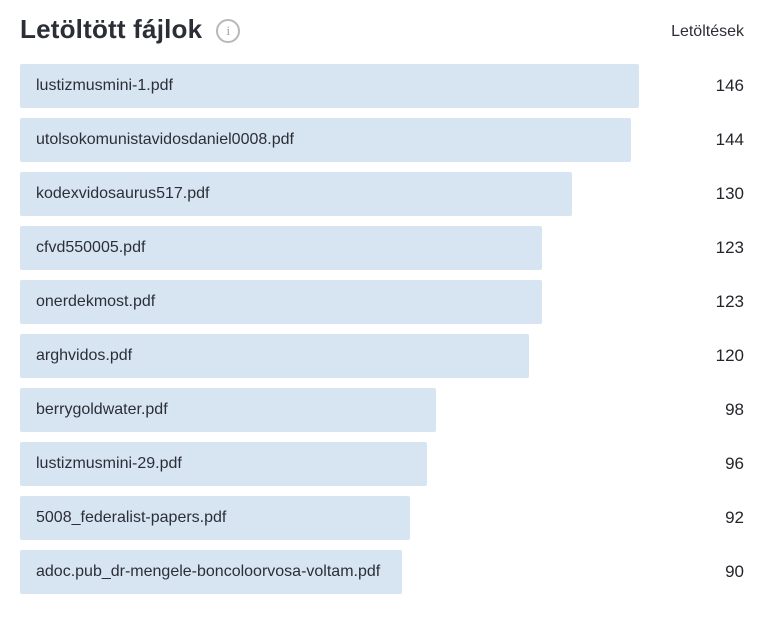 This screenshot has height=620, width=768. I want to click on file-row: utolsokomunistavidosdaniel0008.pdf 144, so click(382, 140).